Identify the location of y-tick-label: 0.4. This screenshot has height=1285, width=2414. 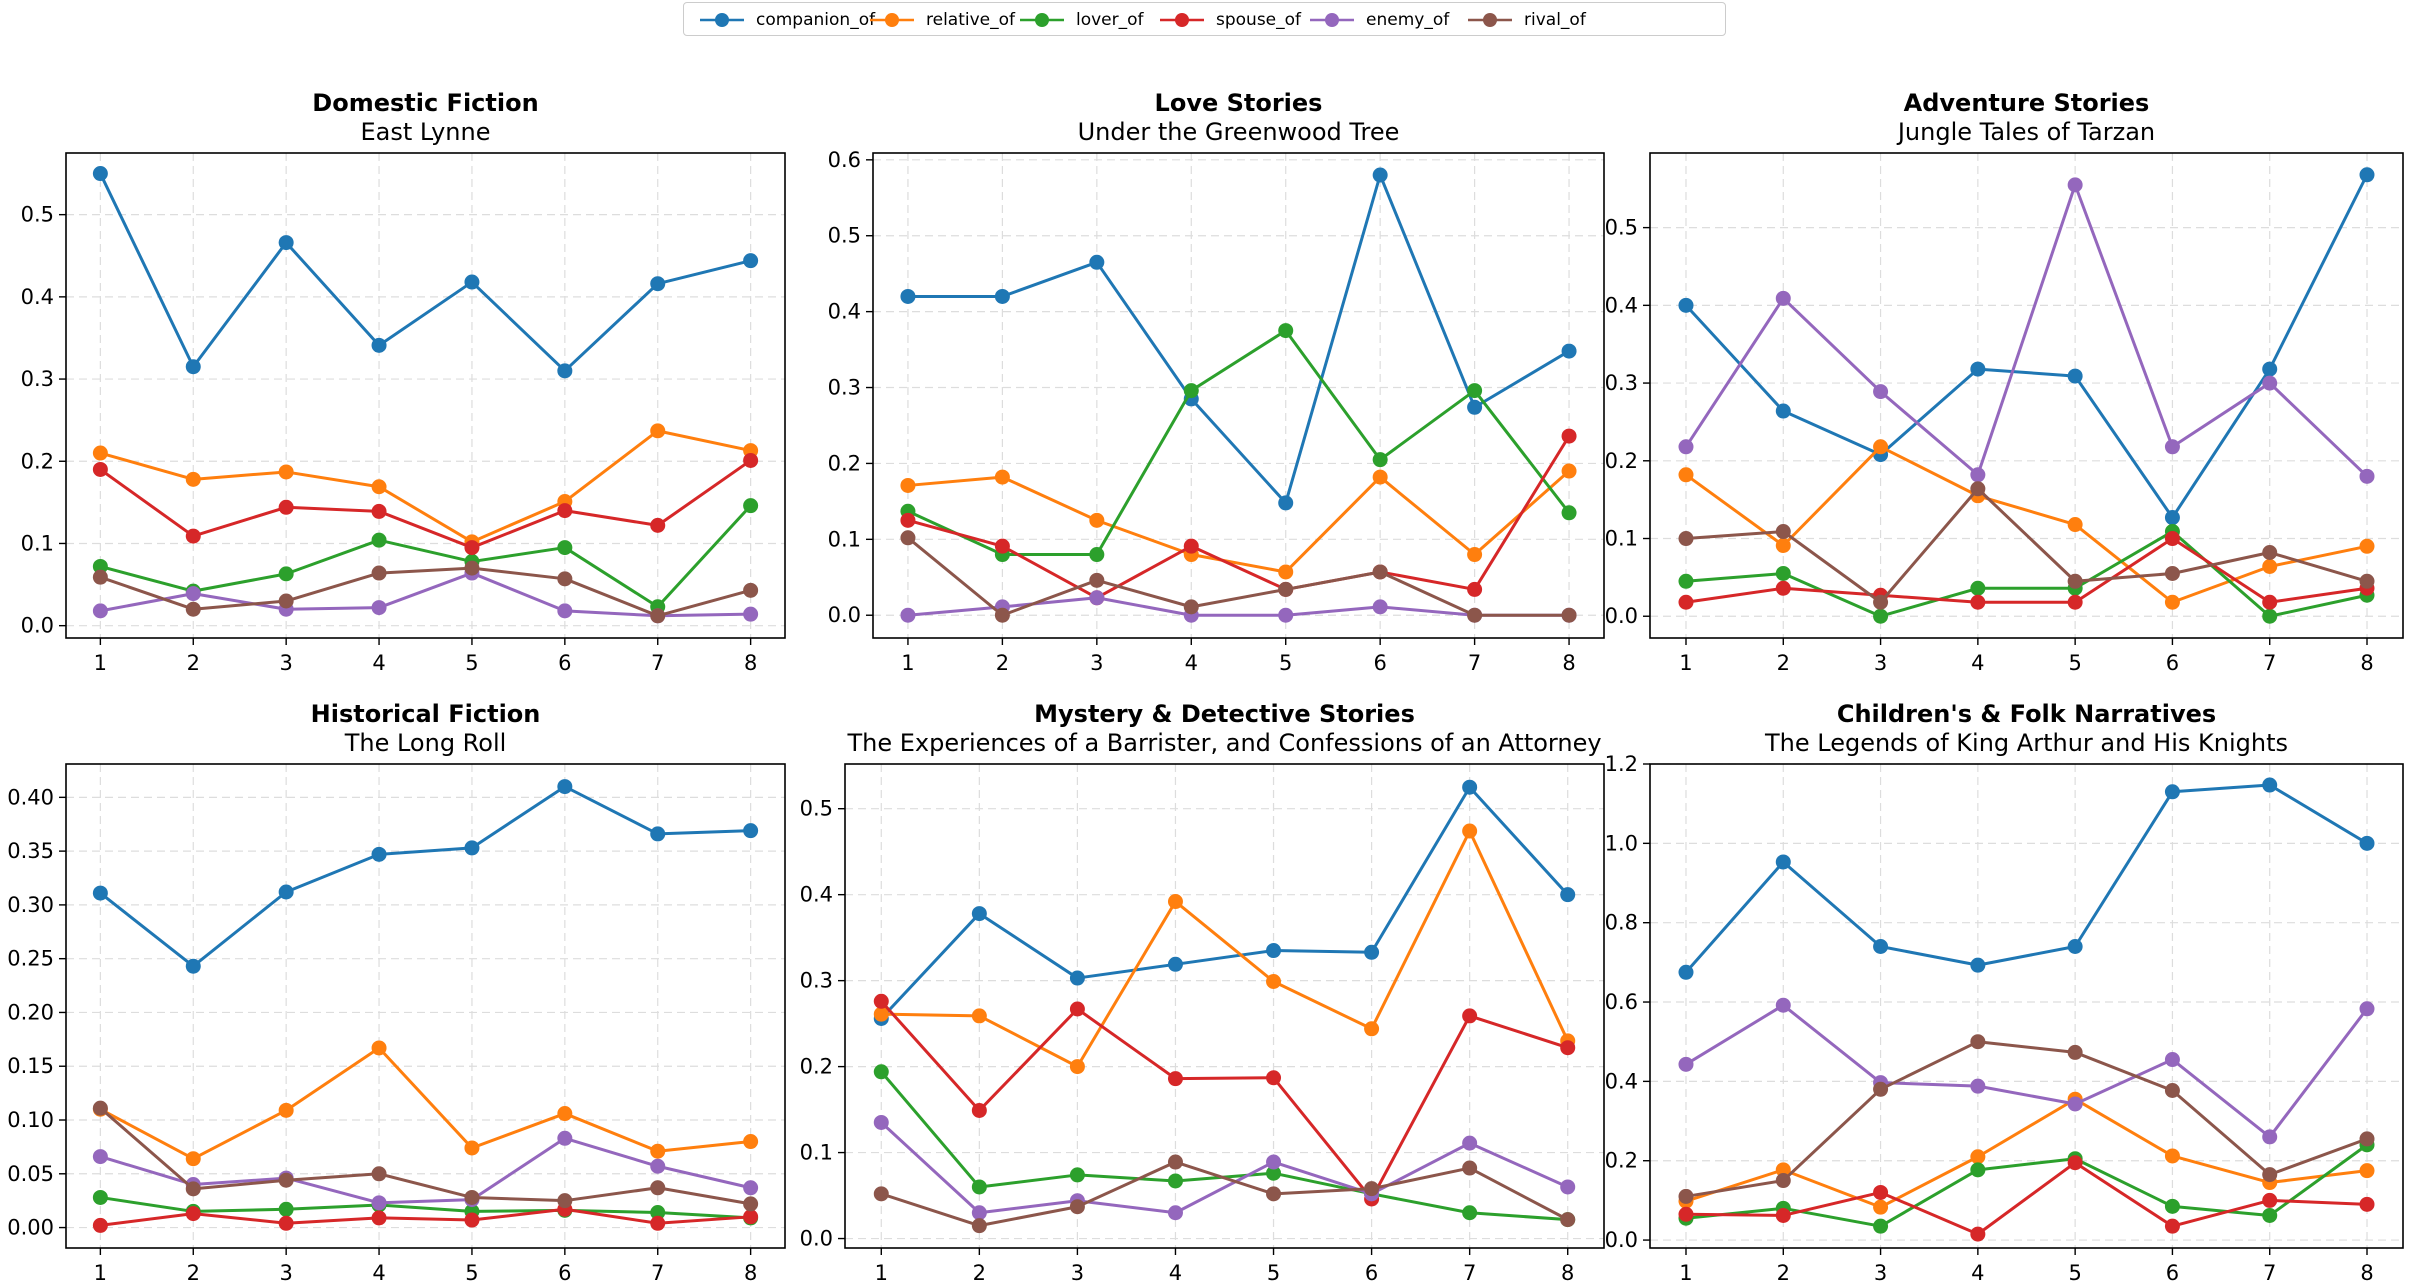
(844, 312).